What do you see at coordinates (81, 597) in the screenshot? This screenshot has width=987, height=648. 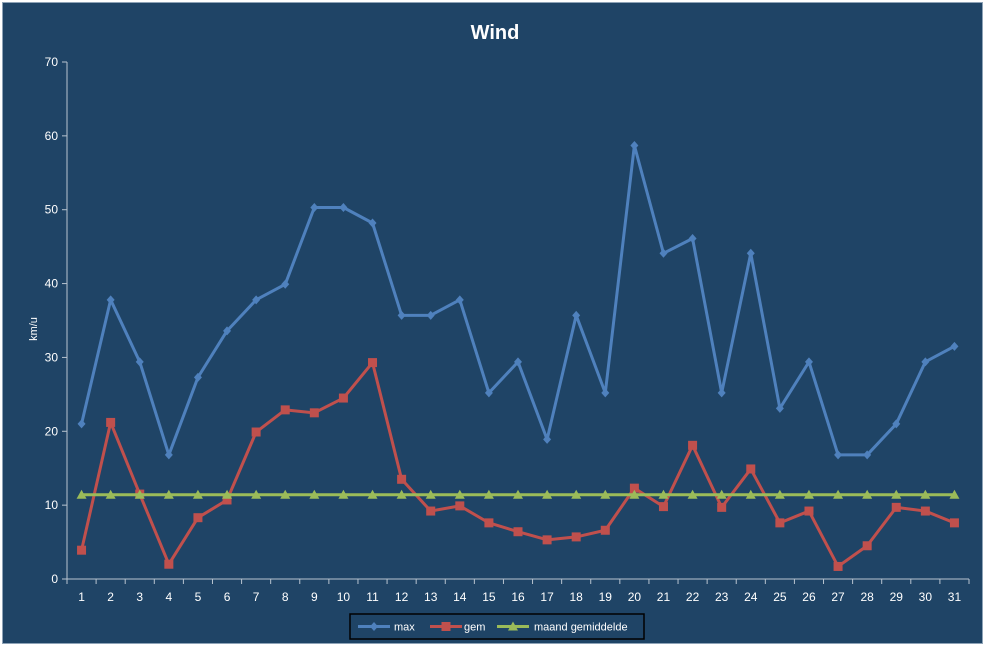 I see `x-tick-label: 1` at bounding box center [81, 597].